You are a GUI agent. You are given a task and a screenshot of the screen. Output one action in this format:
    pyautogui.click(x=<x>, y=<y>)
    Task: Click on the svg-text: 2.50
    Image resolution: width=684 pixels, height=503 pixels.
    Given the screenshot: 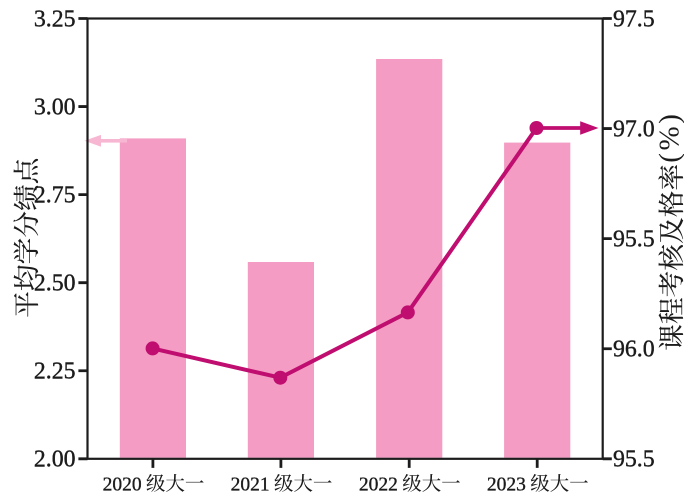 What is the action you would take?
    pyautogui.click(x=55, y=284)
    